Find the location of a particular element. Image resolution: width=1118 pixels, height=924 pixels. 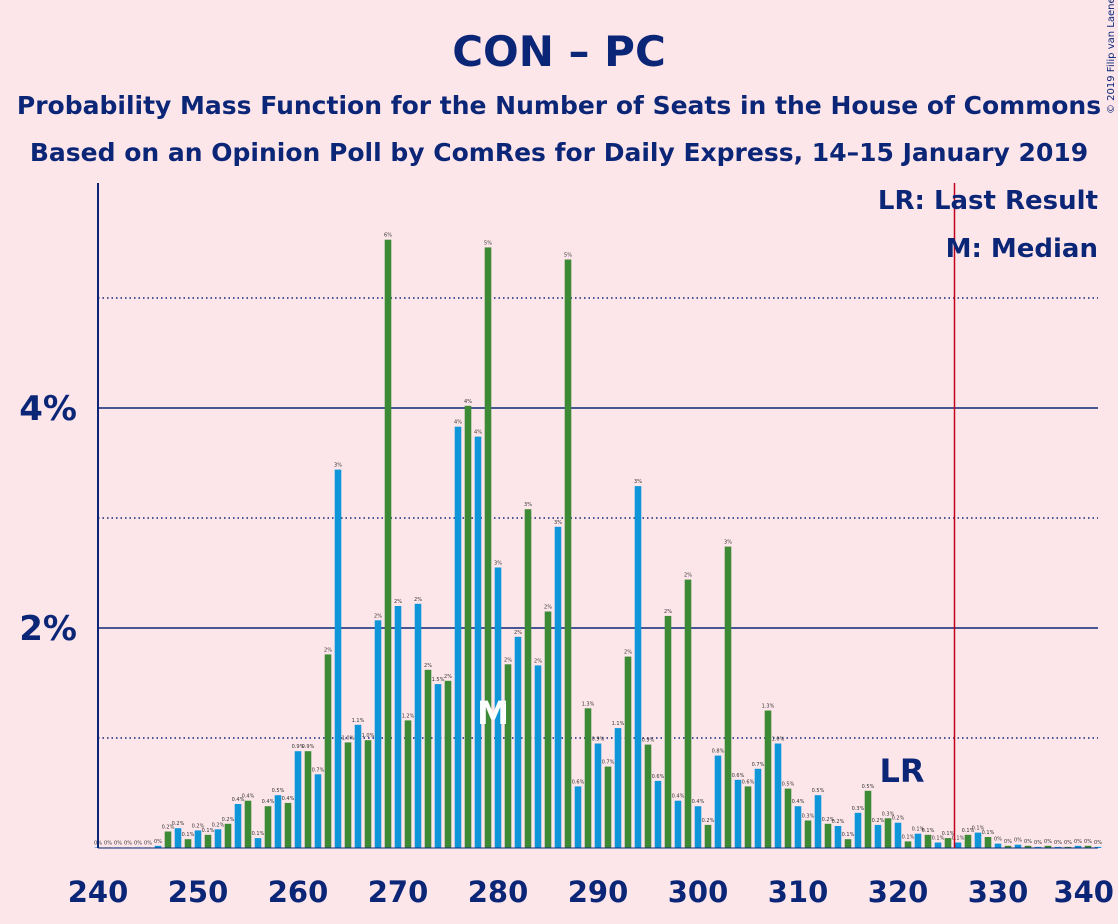

data-label-285: 2% is located at coordinates (548, 608).